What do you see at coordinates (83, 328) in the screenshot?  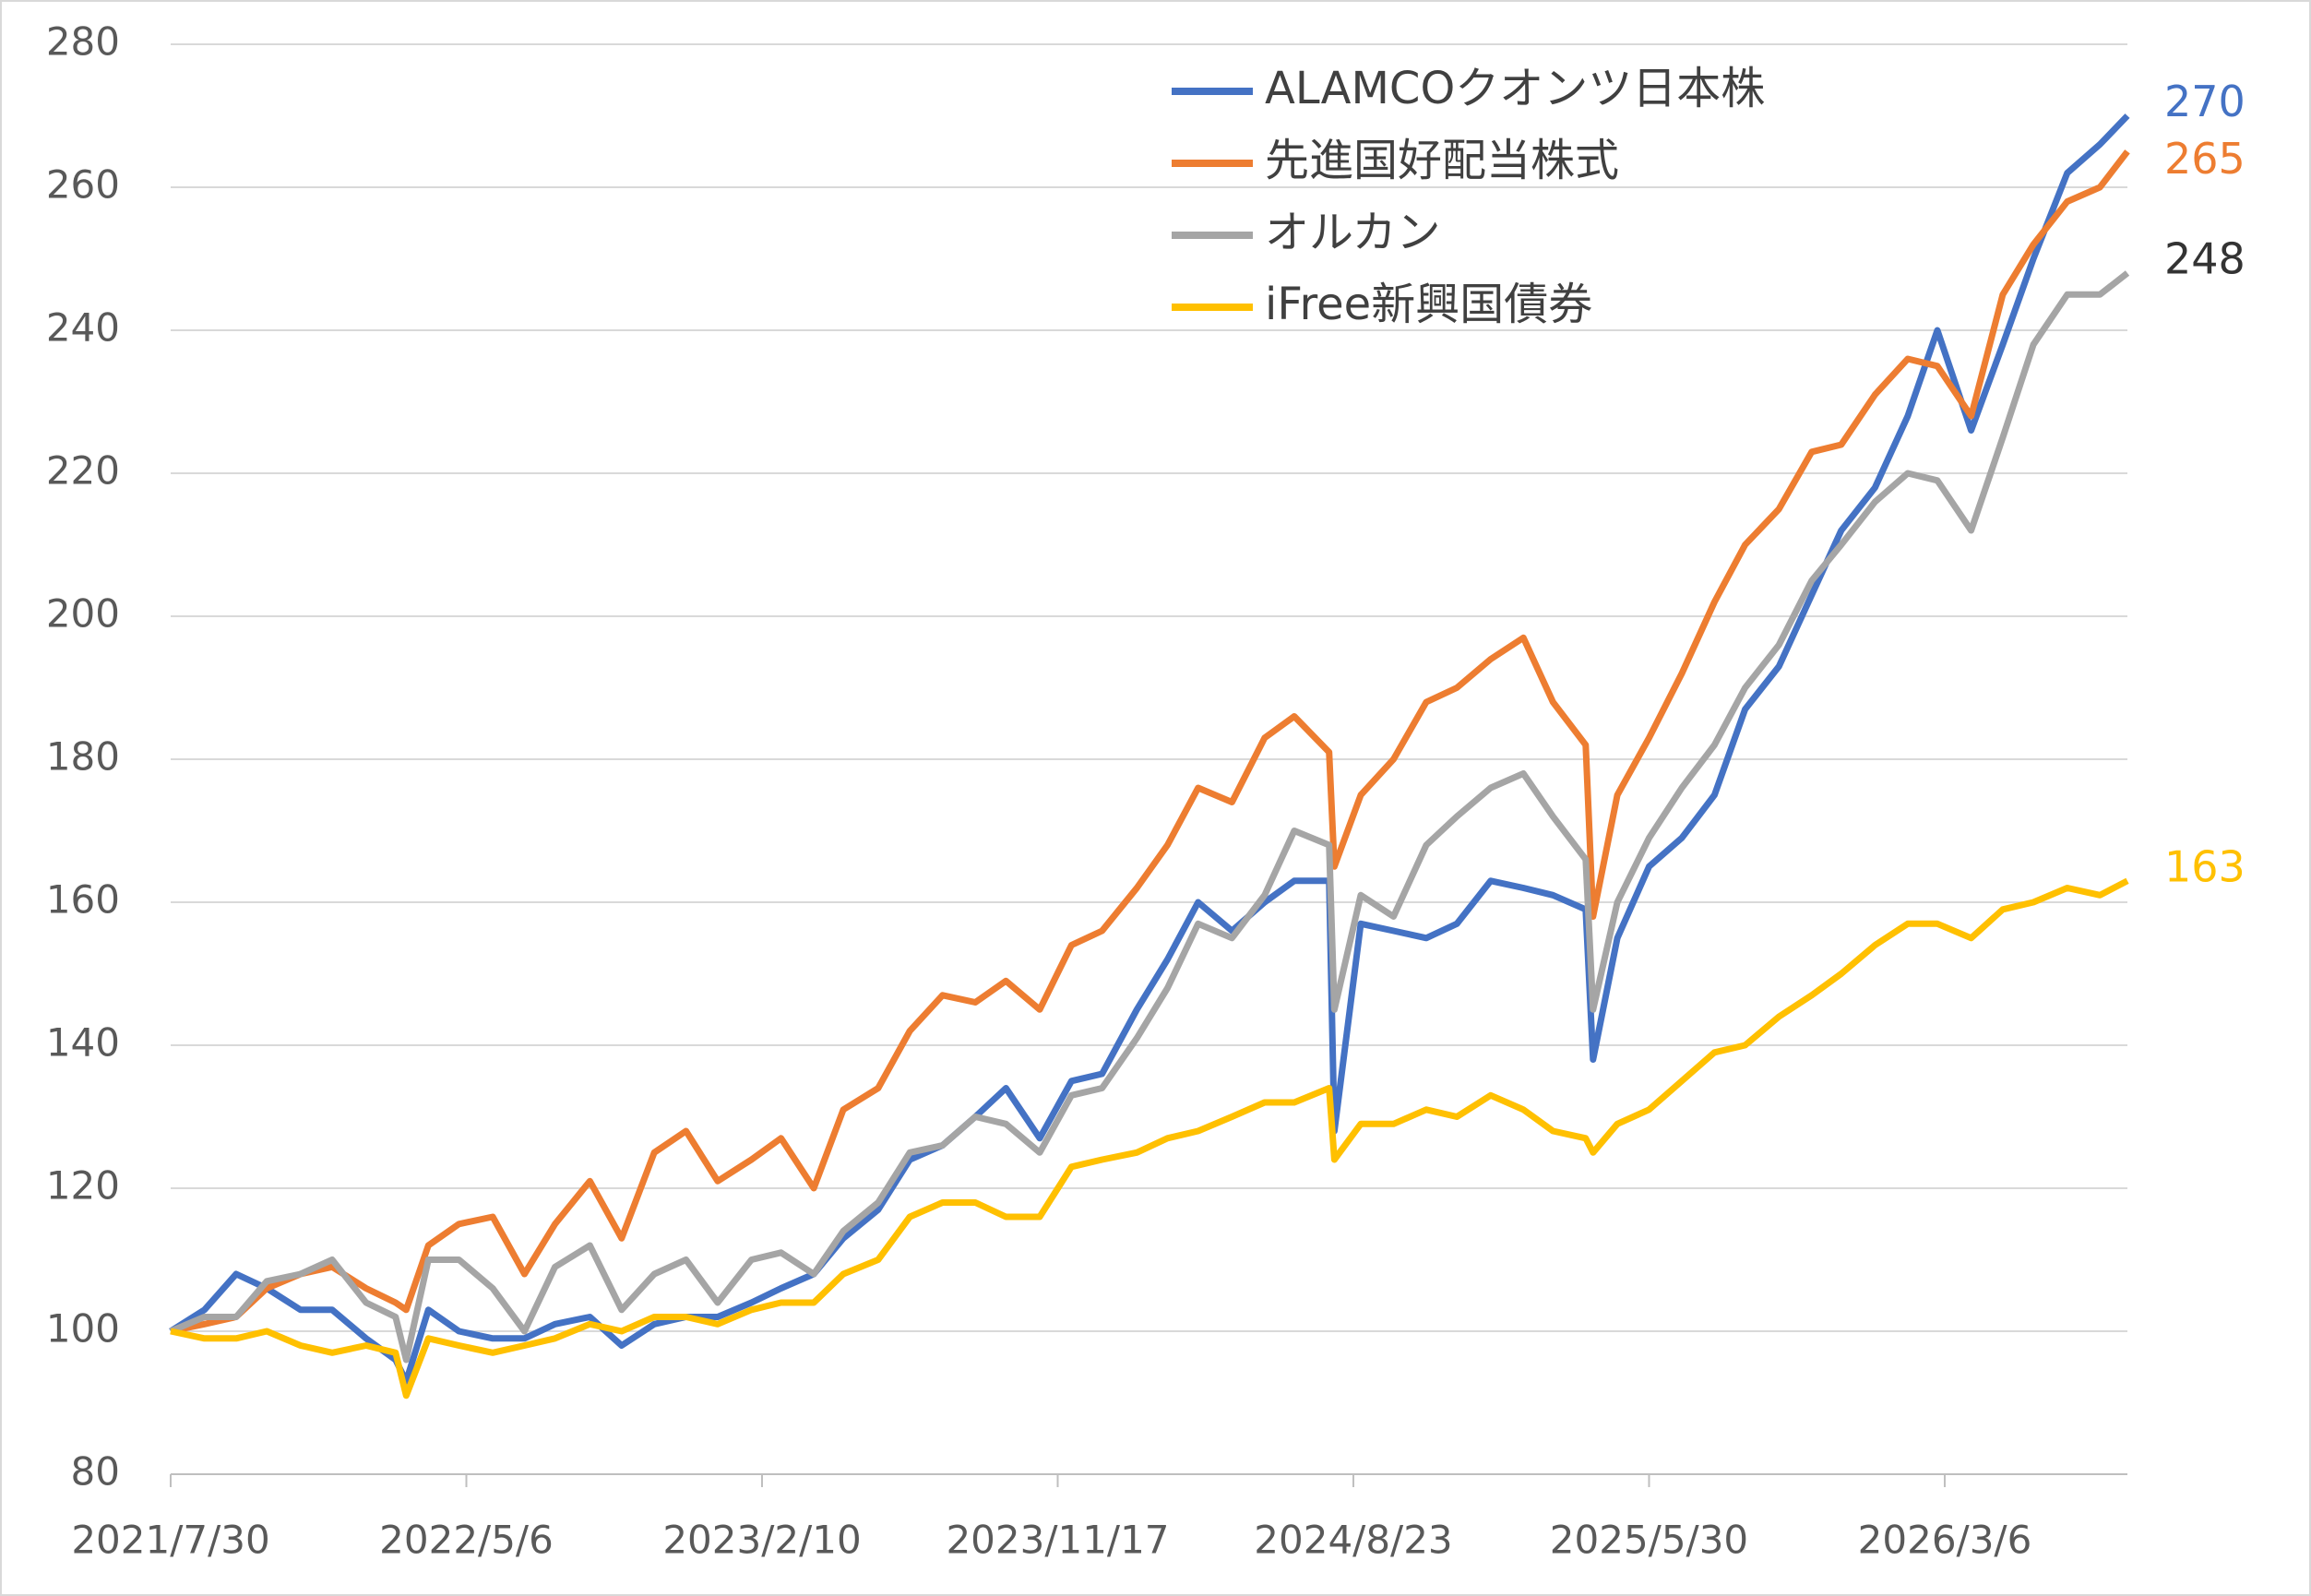 I see `y-tick-label: 240` at bounding box center [83, 328].